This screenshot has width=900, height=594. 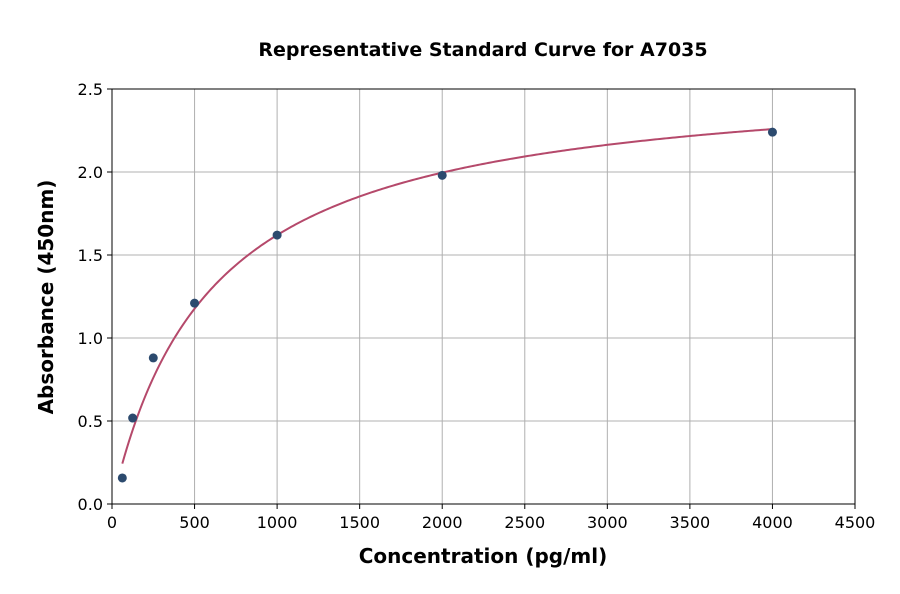 What do you see at coordinates (112, 522) in the screenshot?
I see `x-tick-label: 0` at bounding box center [112, 522].